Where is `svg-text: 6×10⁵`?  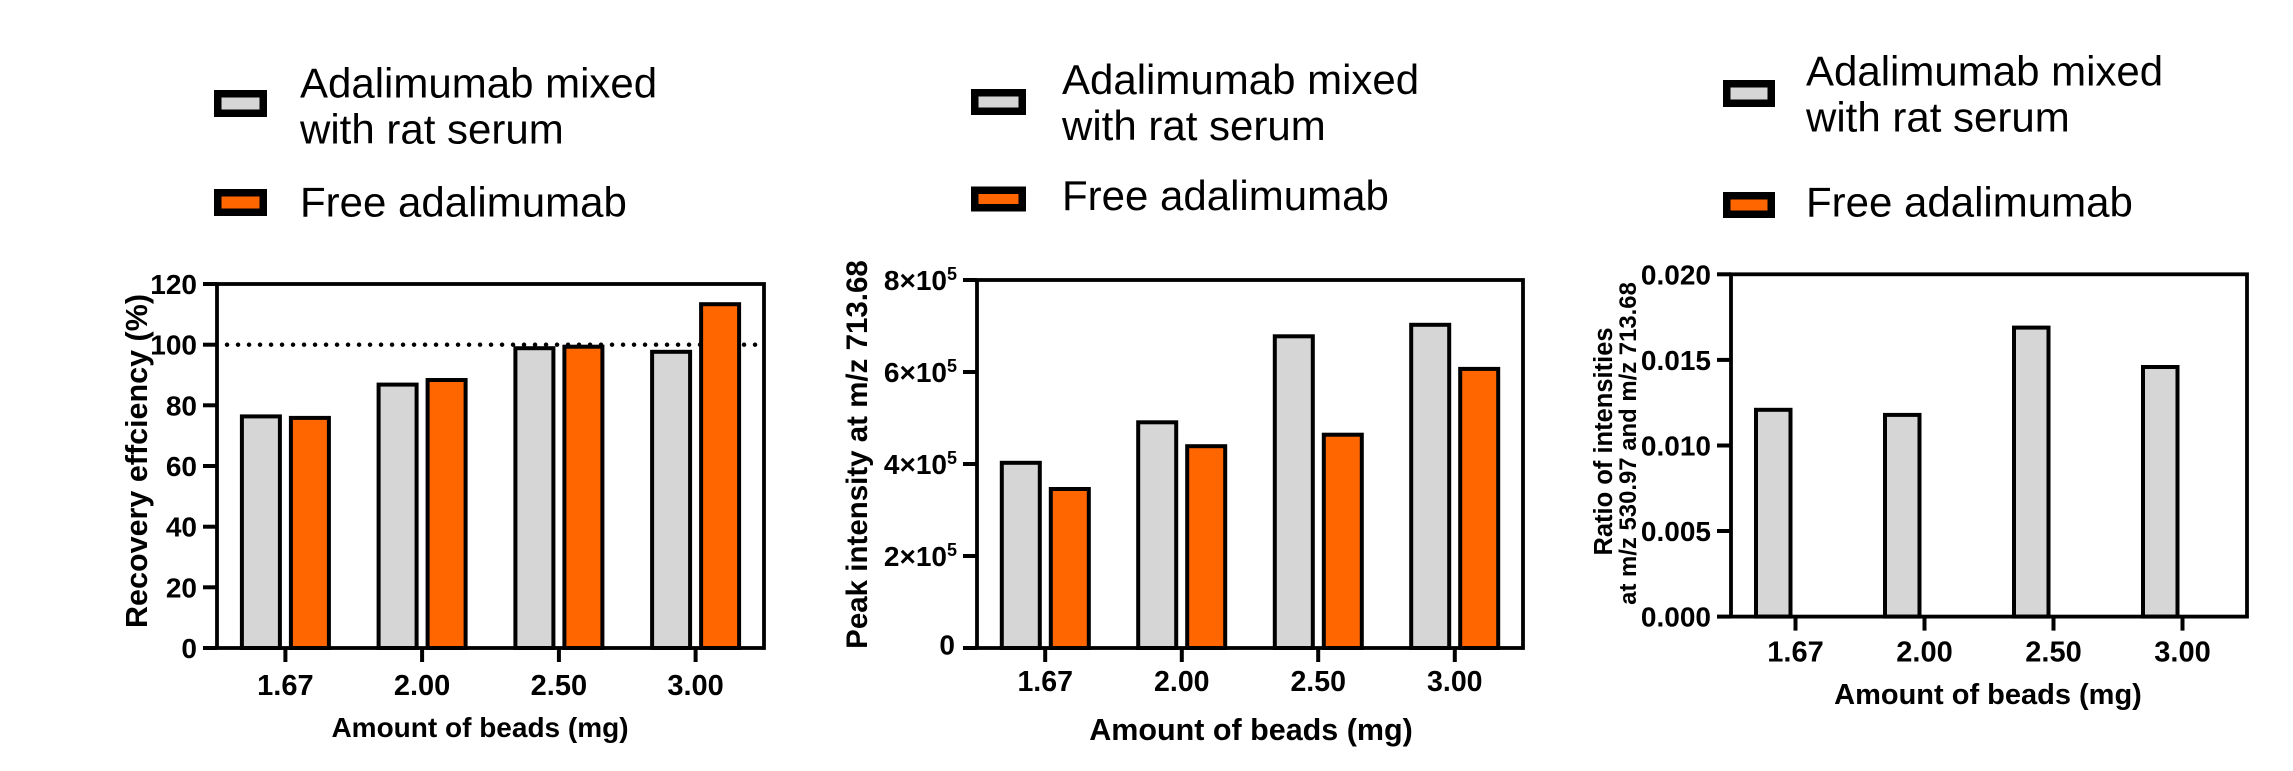
svg-text: 6×10⁵ is located at coordinates (920, 372).